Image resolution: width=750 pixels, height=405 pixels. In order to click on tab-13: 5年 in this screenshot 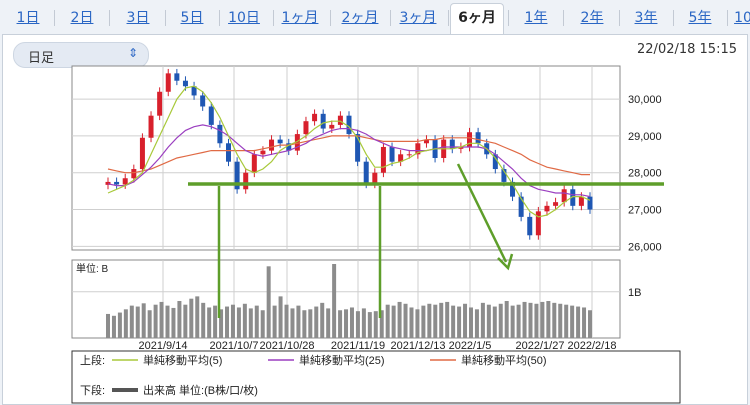, I will do `click(700, 18)`.